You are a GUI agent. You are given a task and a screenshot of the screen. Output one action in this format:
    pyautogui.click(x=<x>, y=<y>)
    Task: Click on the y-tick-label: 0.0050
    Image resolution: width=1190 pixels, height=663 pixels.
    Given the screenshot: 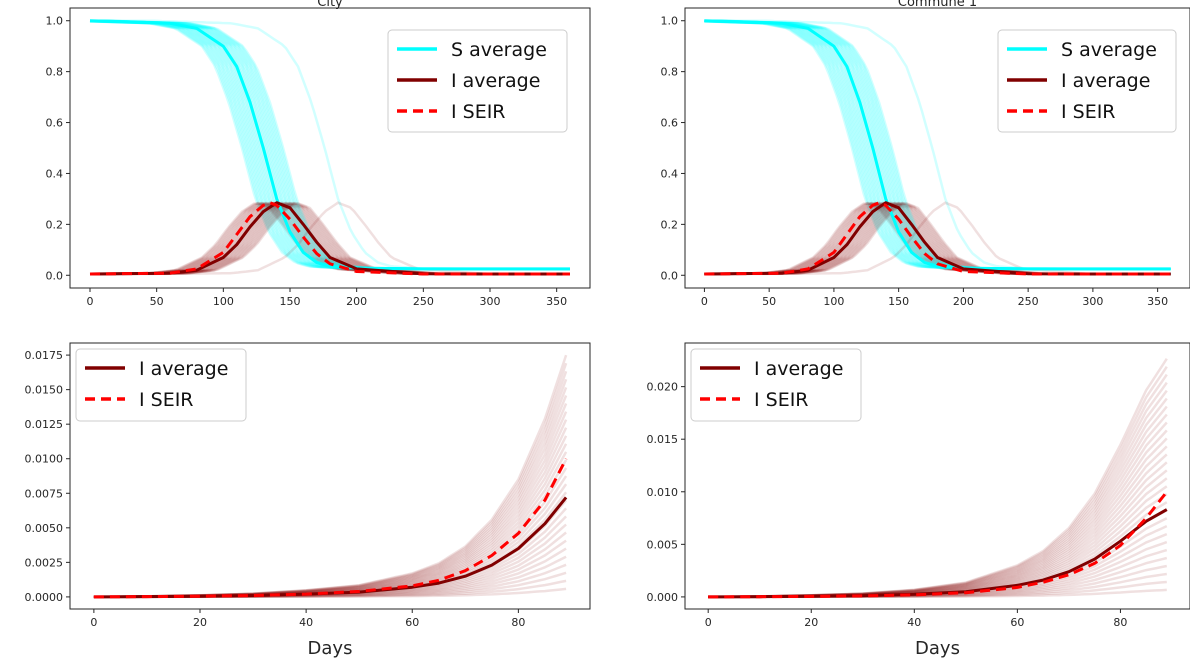 What is the action you would take?
    pyautogui.click(x=44, y=528)
    